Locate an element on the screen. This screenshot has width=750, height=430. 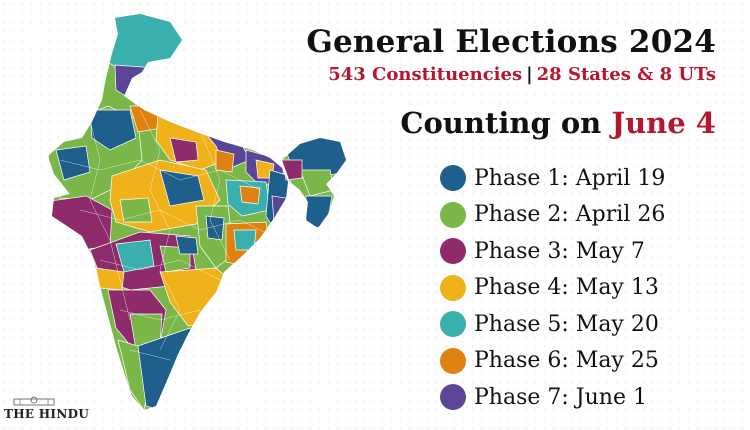
legend-label: Phase 3: May 7 is located at coordinates (559, 251).